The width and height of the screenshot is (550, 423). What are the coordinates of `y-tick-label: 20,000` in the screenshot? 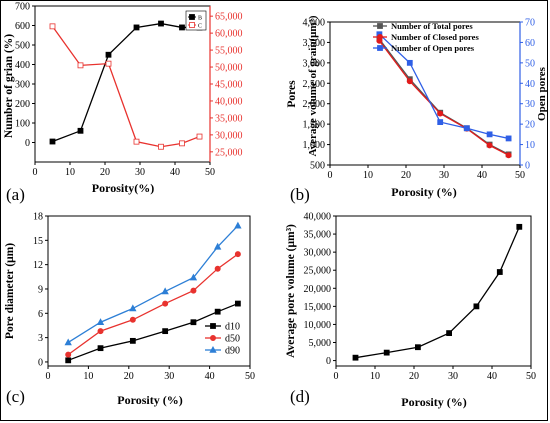 It's located at (318, 289).